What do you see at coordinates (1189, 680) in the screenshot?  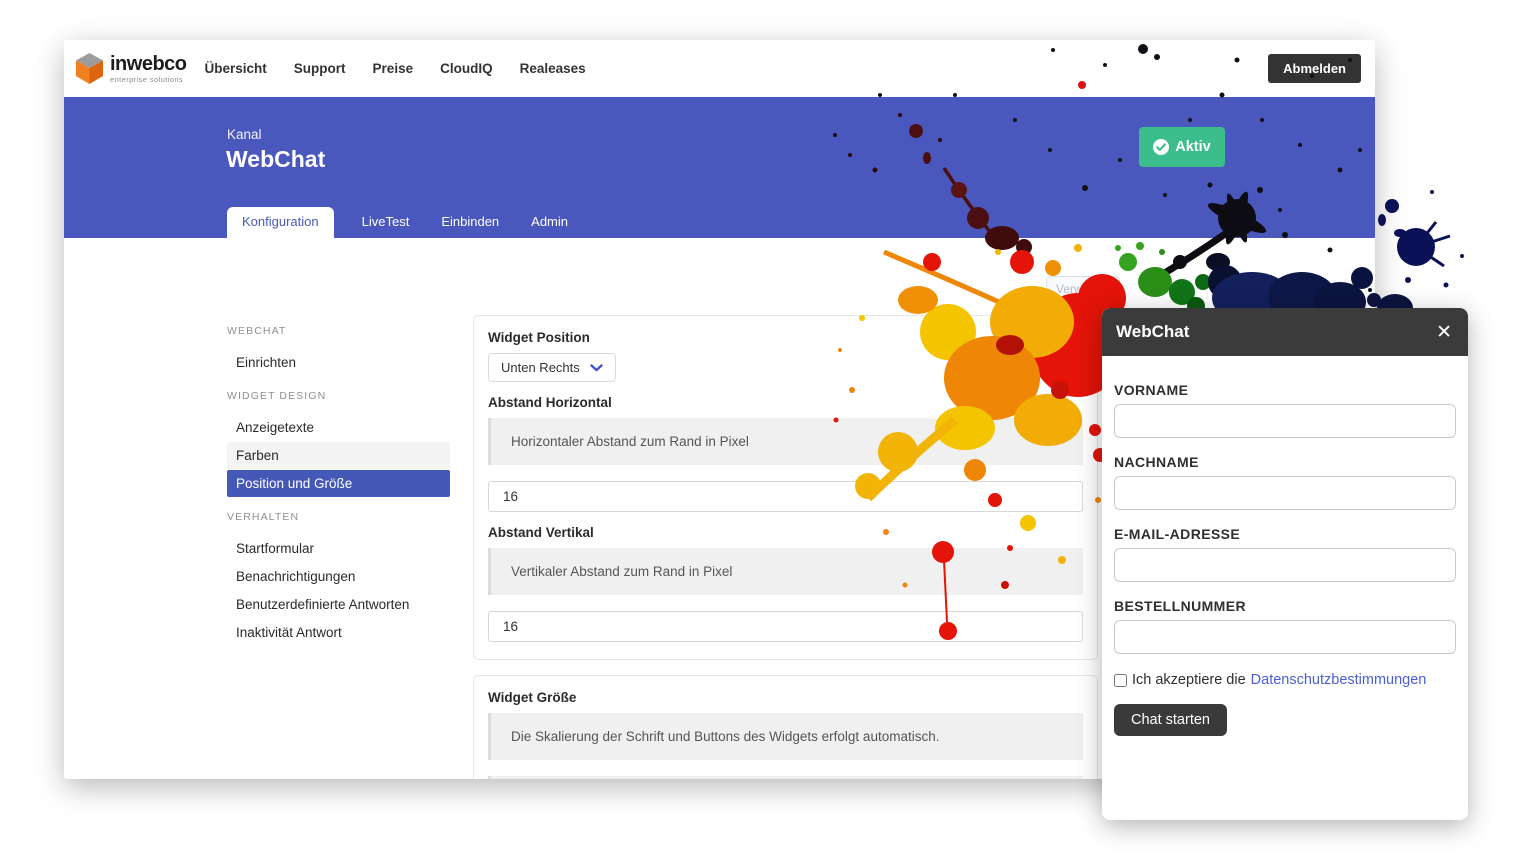 I see `consent-text: Ich akzeptiere die` at bounding box center [1189, 680].